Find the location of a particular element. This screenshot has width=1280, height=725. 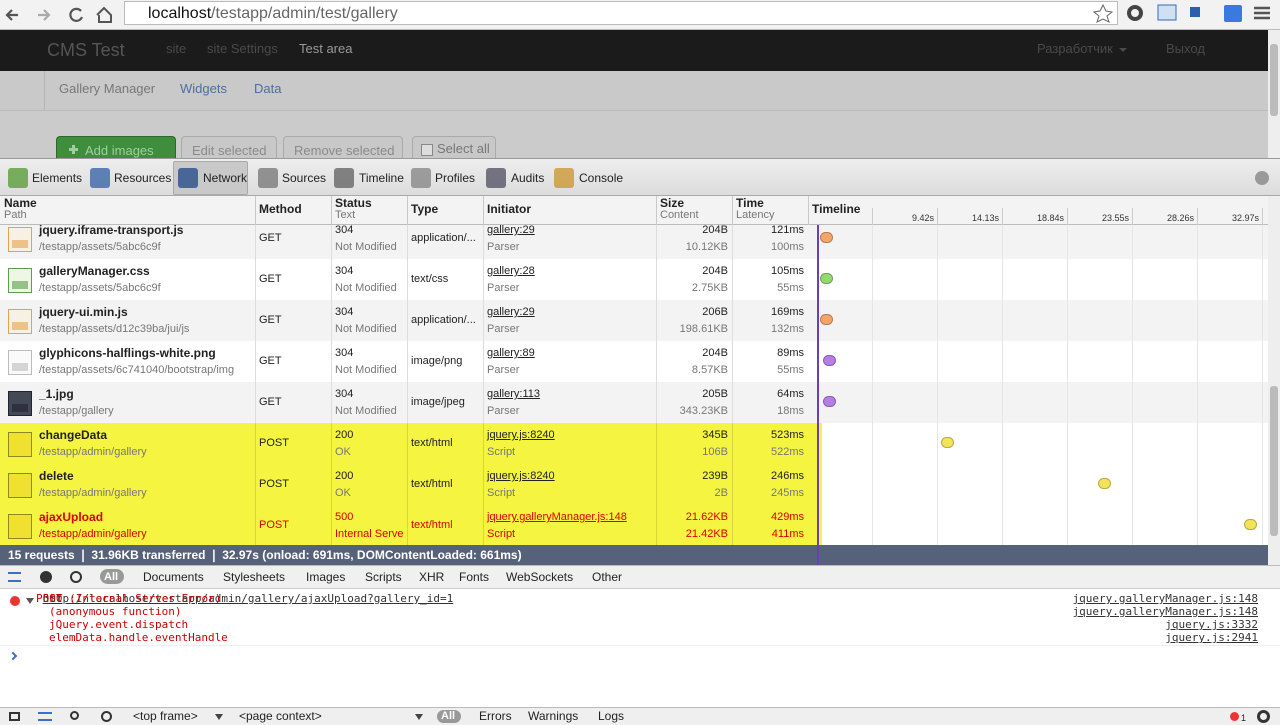

column-title: Type is located at coordinates (425, 209).